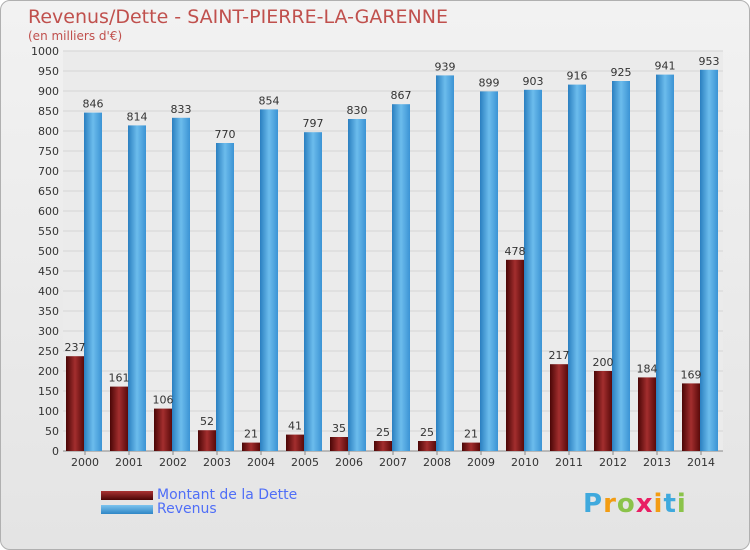 Image resolution: width=750 pixels, height=550 pixels. I want to click on data-label-revenus: 899, so click(489, 82).